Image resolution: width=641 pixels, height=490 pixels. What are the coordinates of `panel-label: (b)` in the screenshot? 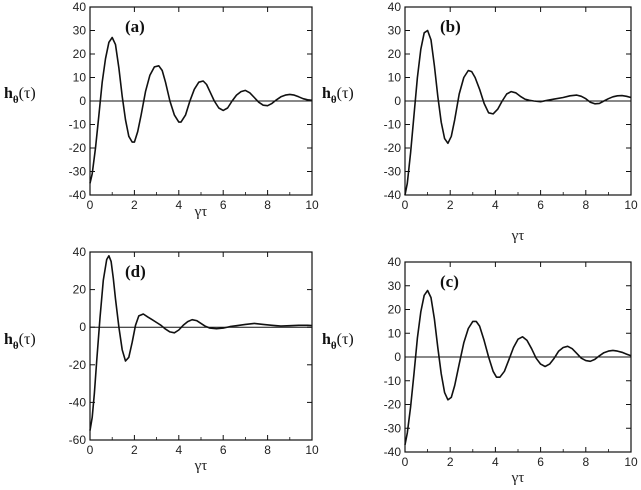 It's located at (450, 26).